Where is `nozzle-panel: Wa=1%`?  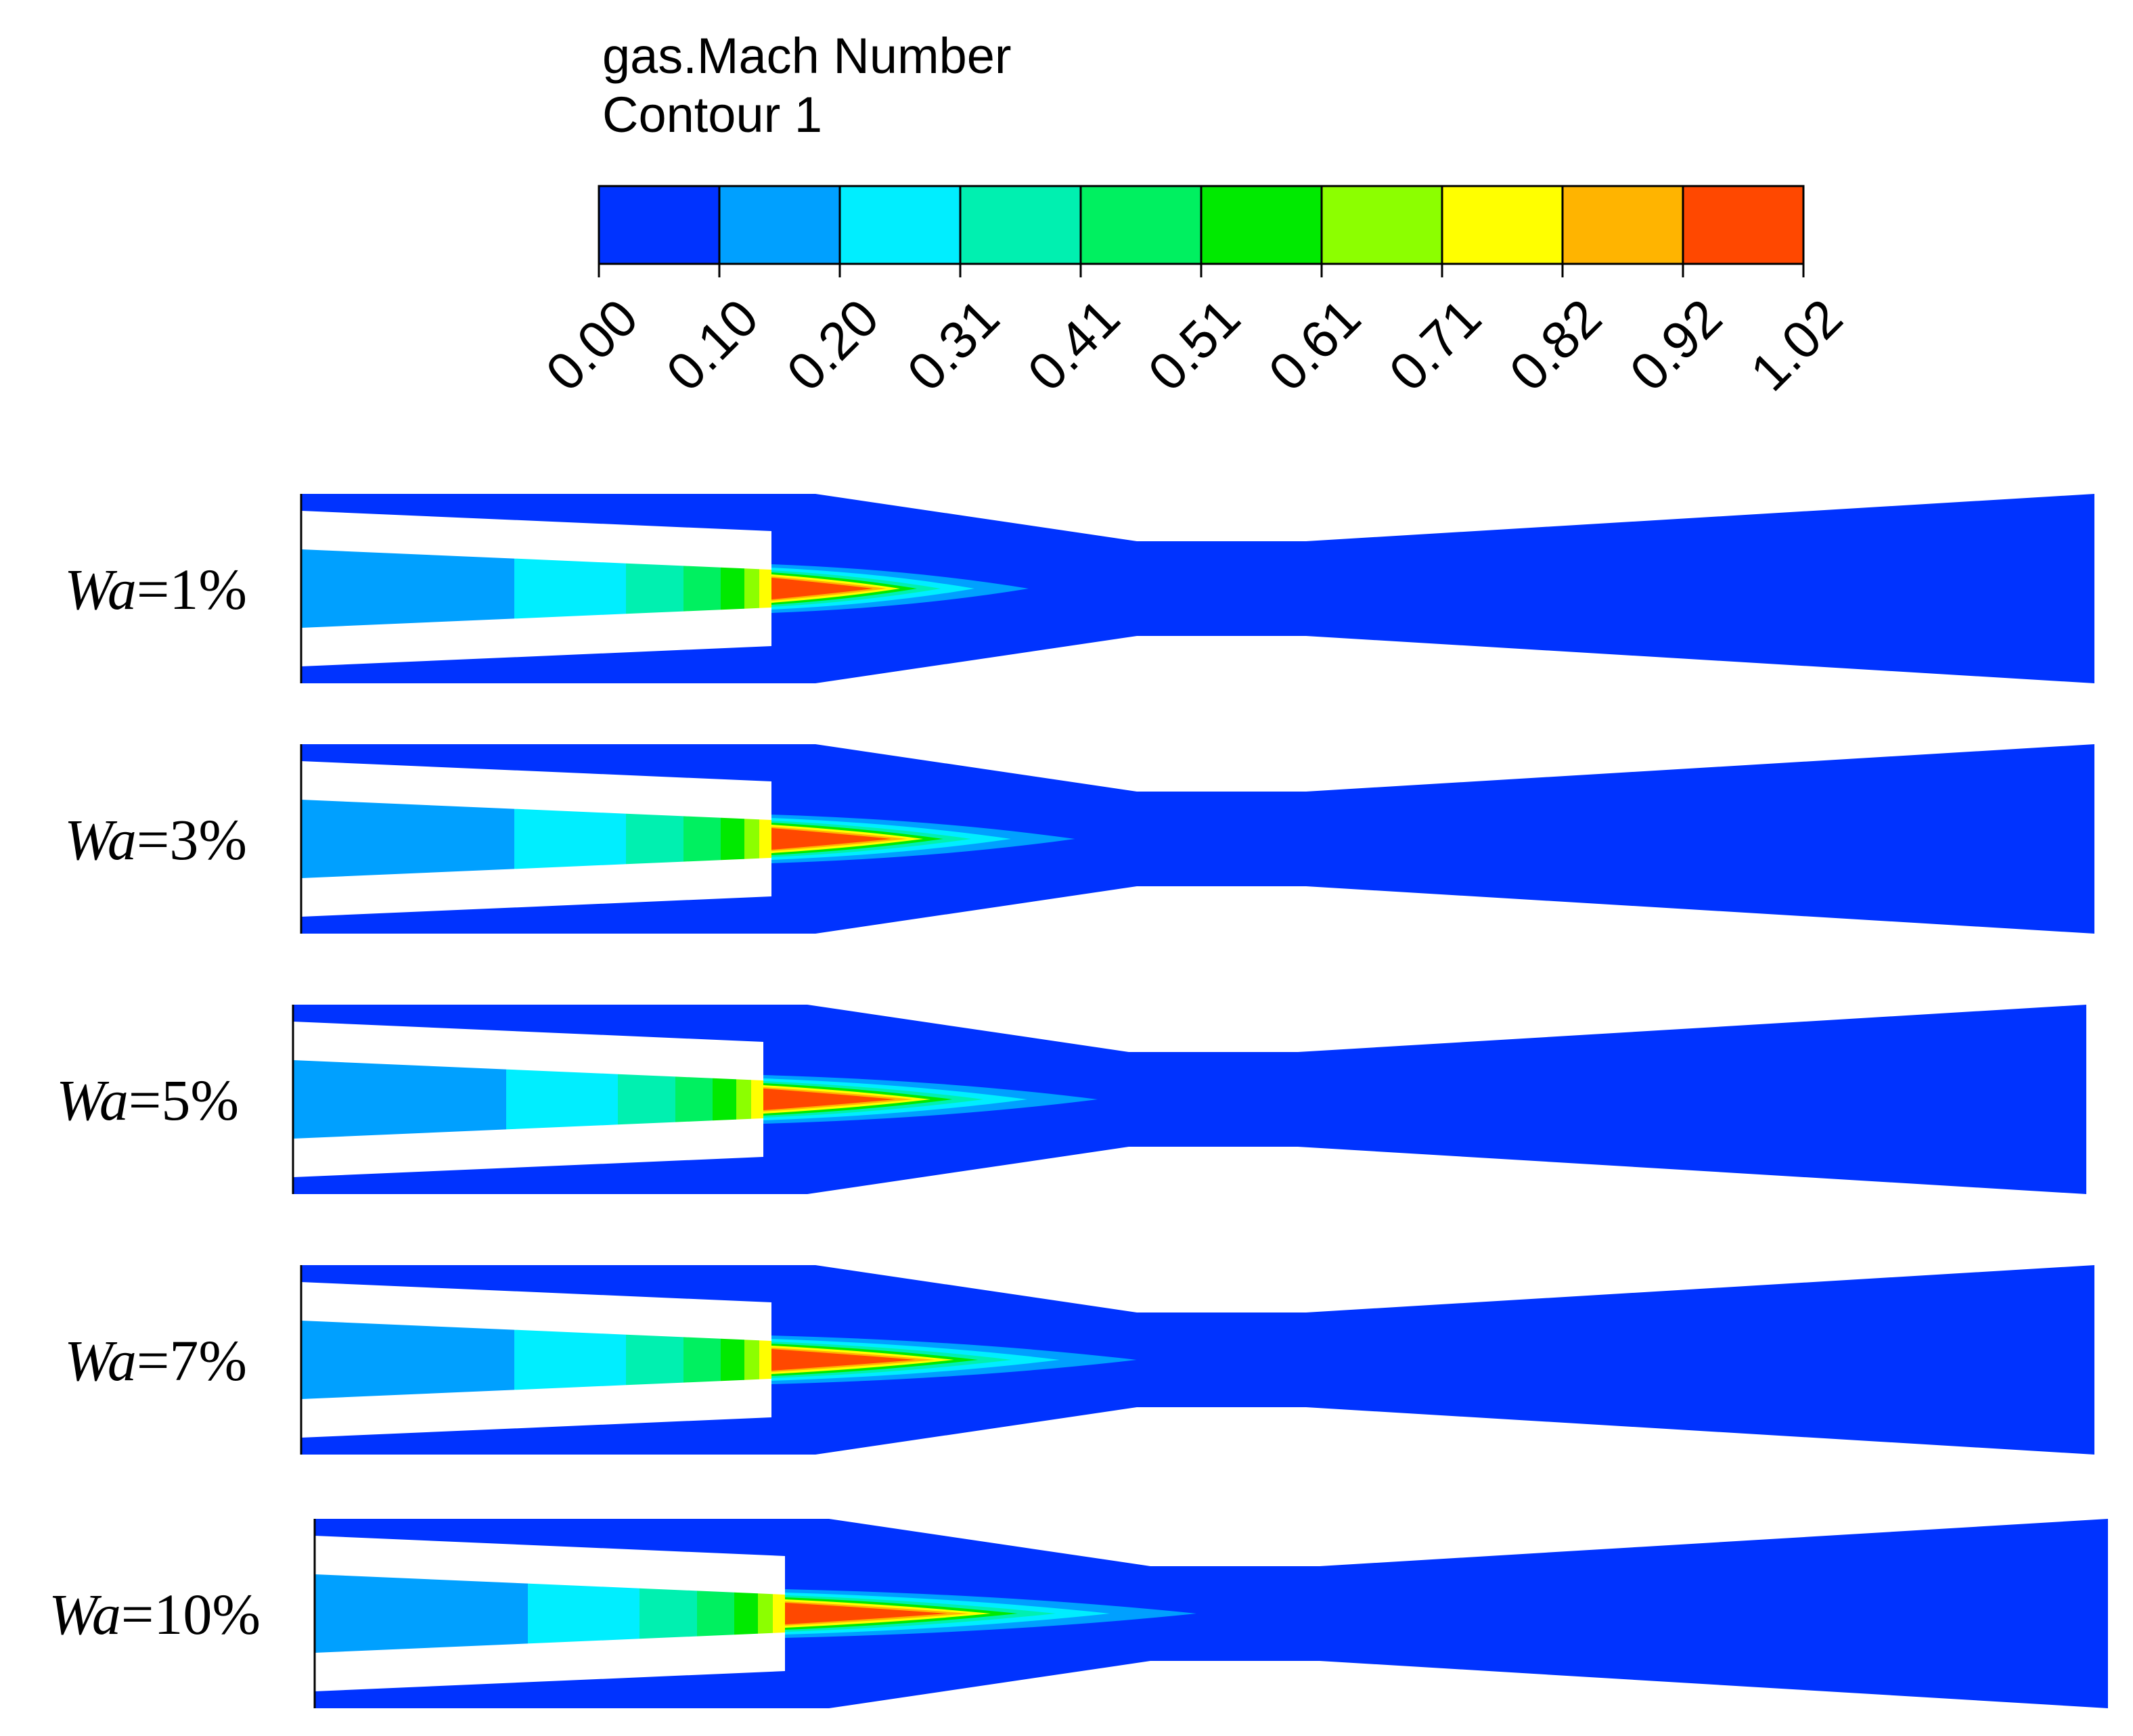 nozzle-panel: Wa=1% is located at coordinates (1079, 588).